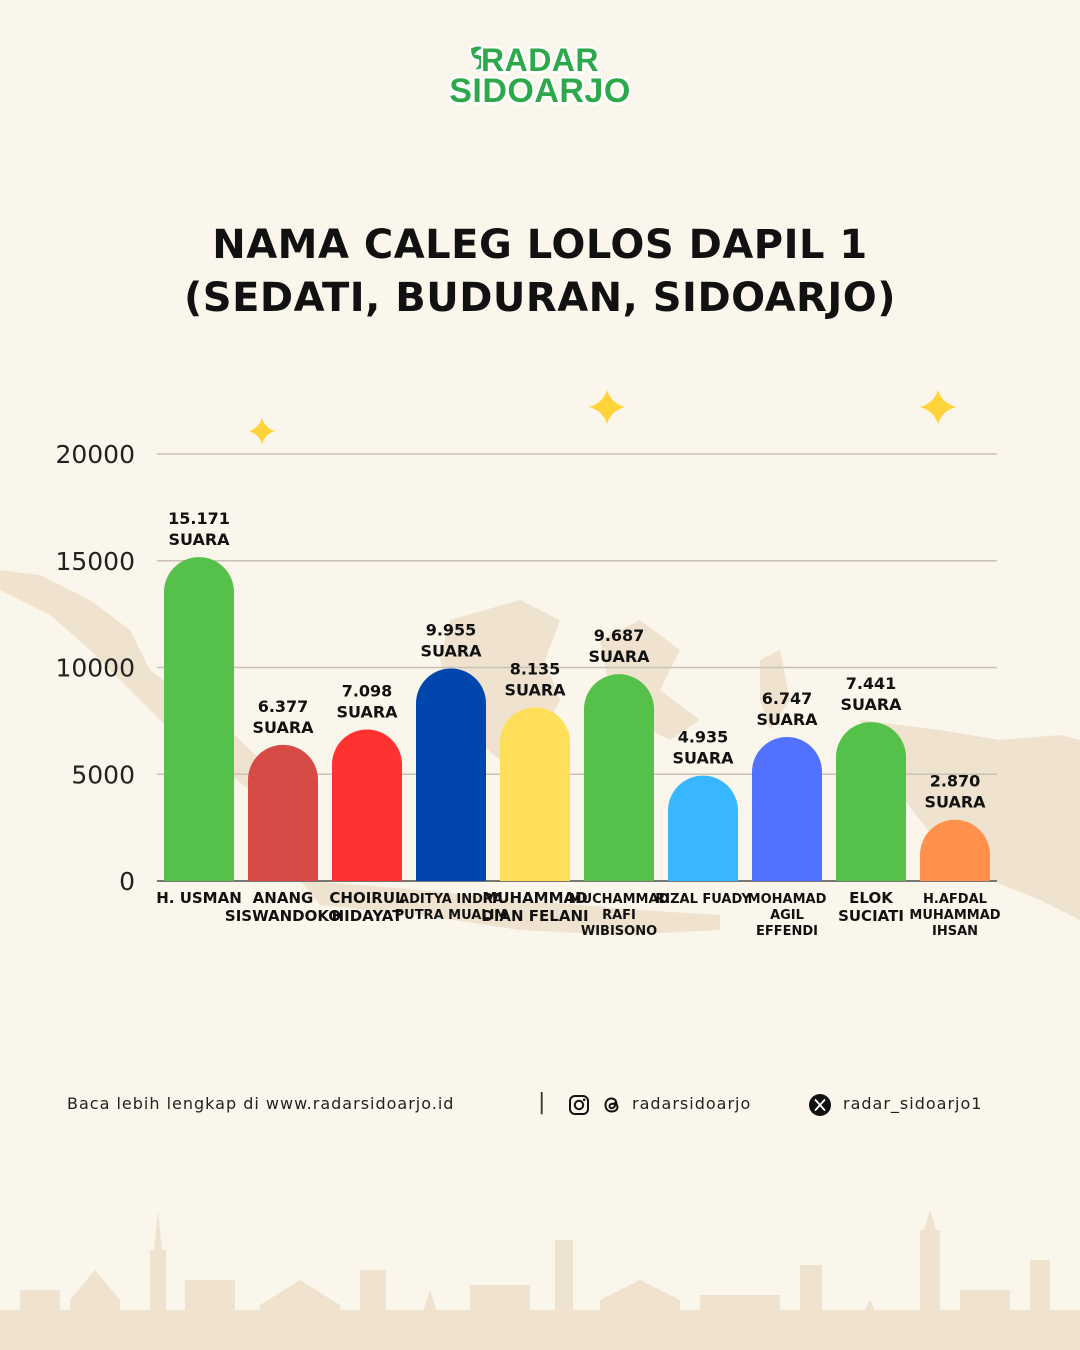 The image size is (1080, 1350). I want to click on x-tick-label: HIDAYAT, so click(368, 916).